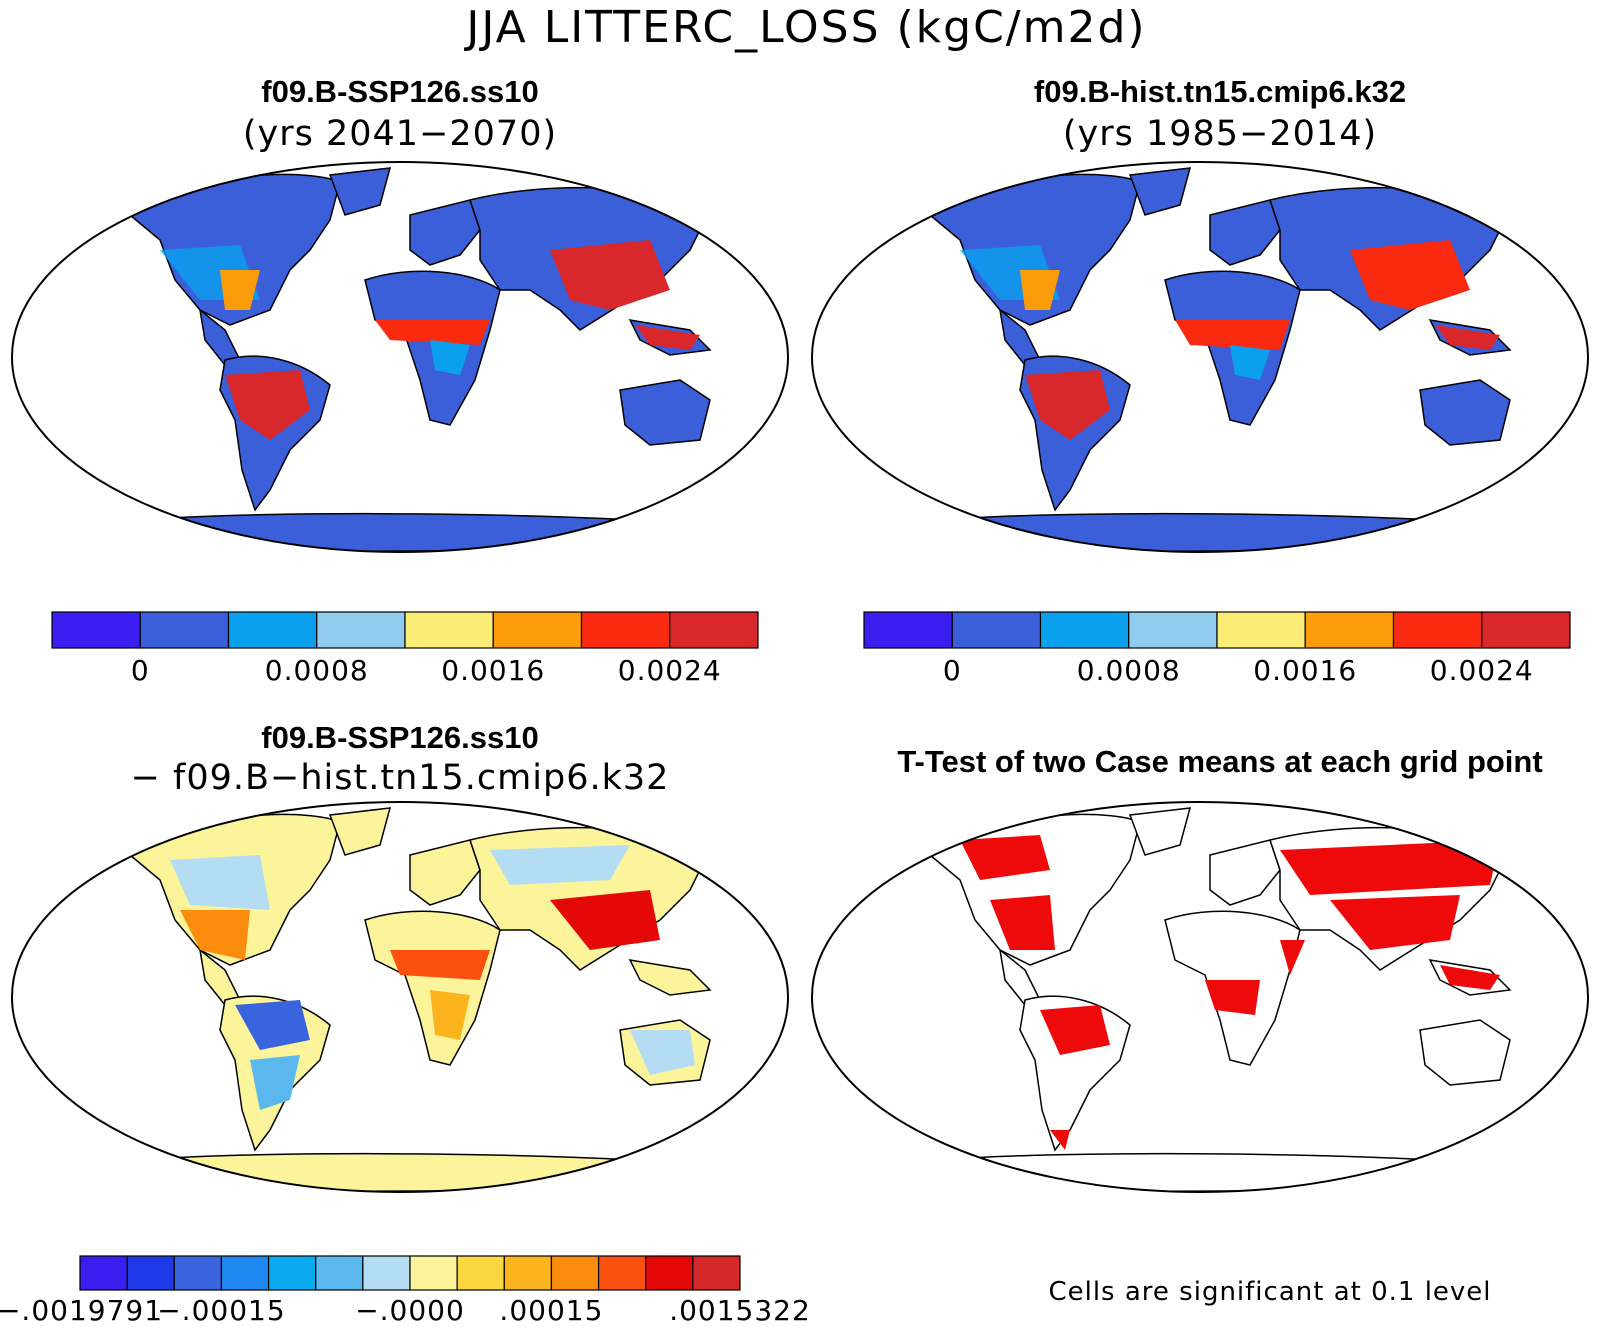 The image size is (1613, 1327). Describe the element at coordinates (400, 737) in the screenshot. I see `panel-title-bottom-left: f09.B-SSP126.ss10` at that location.